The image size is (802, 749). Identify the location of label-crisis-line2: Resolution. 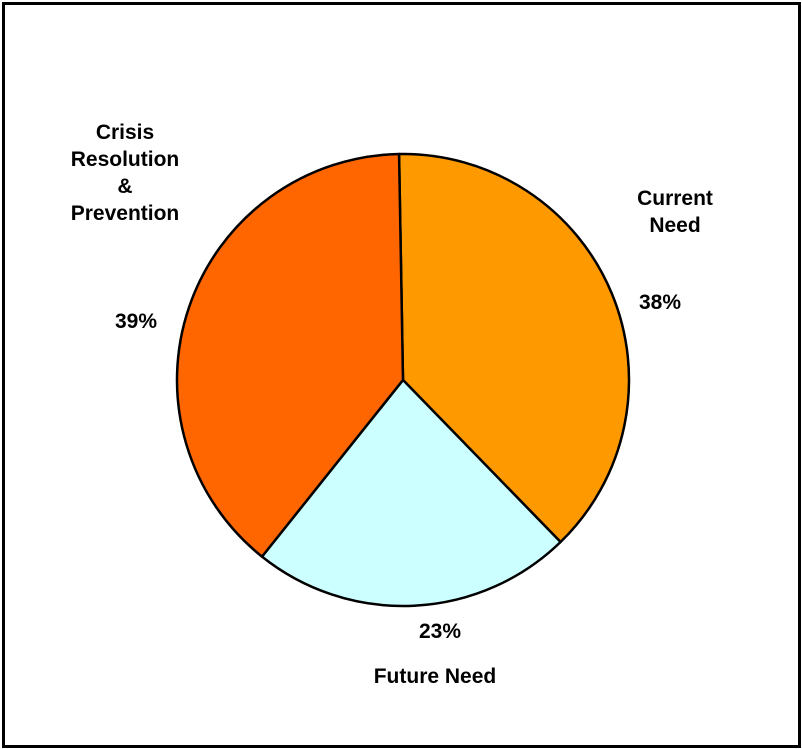
(125, 159).